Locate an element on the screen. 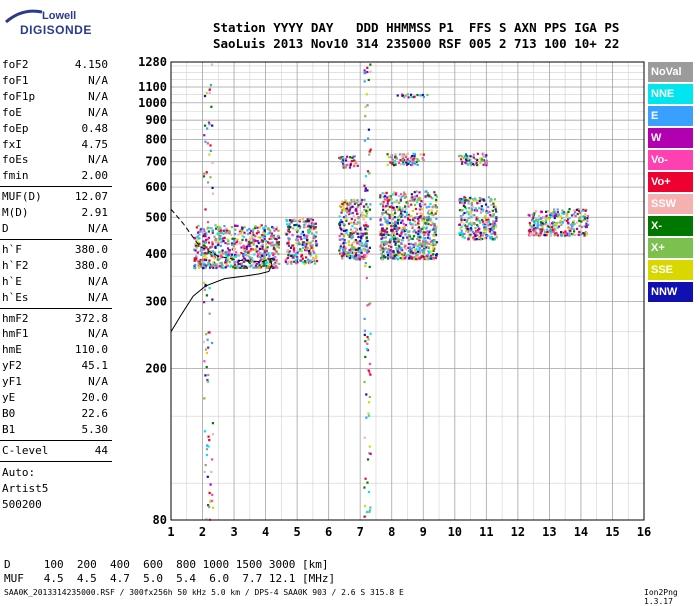 Image resolution: width=700 pixels, height=606 pixels. legend-item-w: W is located at coordinates (670, 138).